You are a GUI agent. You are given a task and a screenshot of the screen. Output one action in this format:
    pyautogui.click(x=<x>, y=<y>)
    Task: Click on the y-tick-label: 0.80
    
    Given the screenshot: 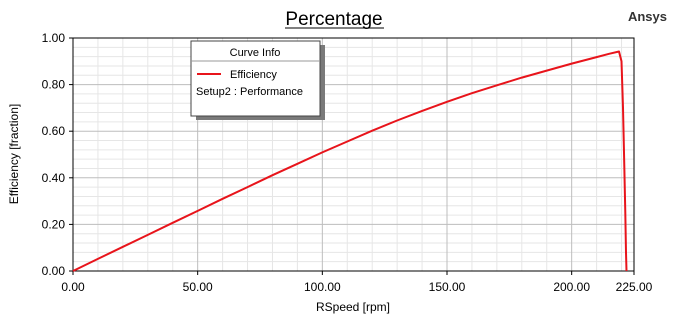 What is the action you would take?
    pyautogui.click(x=54, y=85)
    